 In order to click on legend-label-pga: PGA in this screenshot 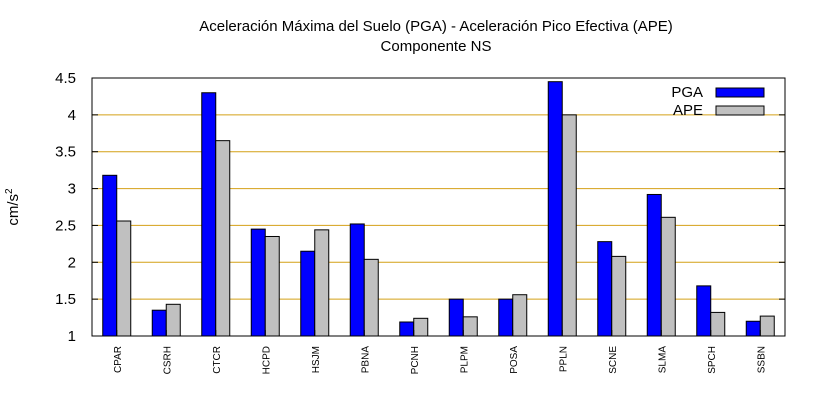, I will do `click(687, 92)`.